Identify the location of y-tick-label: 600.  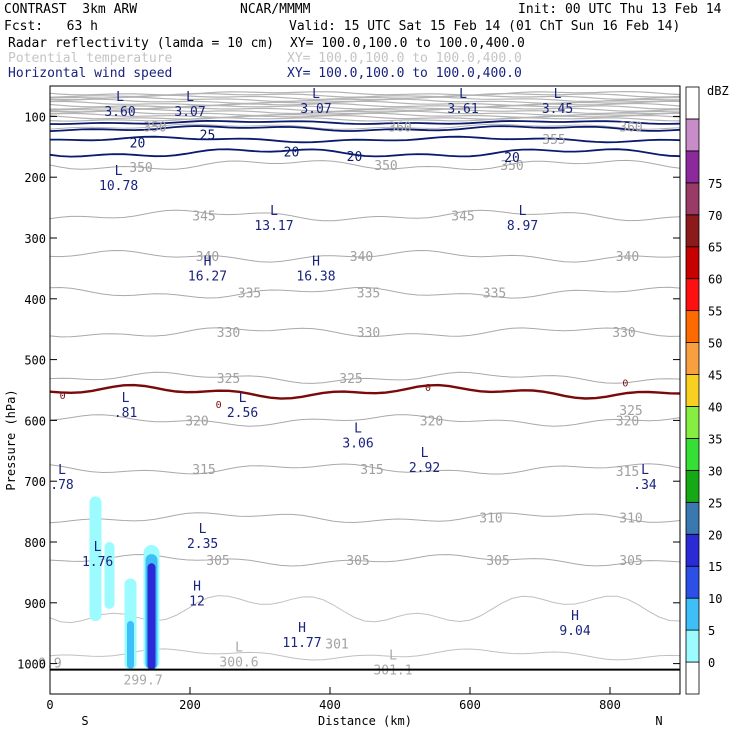
(35, 421).